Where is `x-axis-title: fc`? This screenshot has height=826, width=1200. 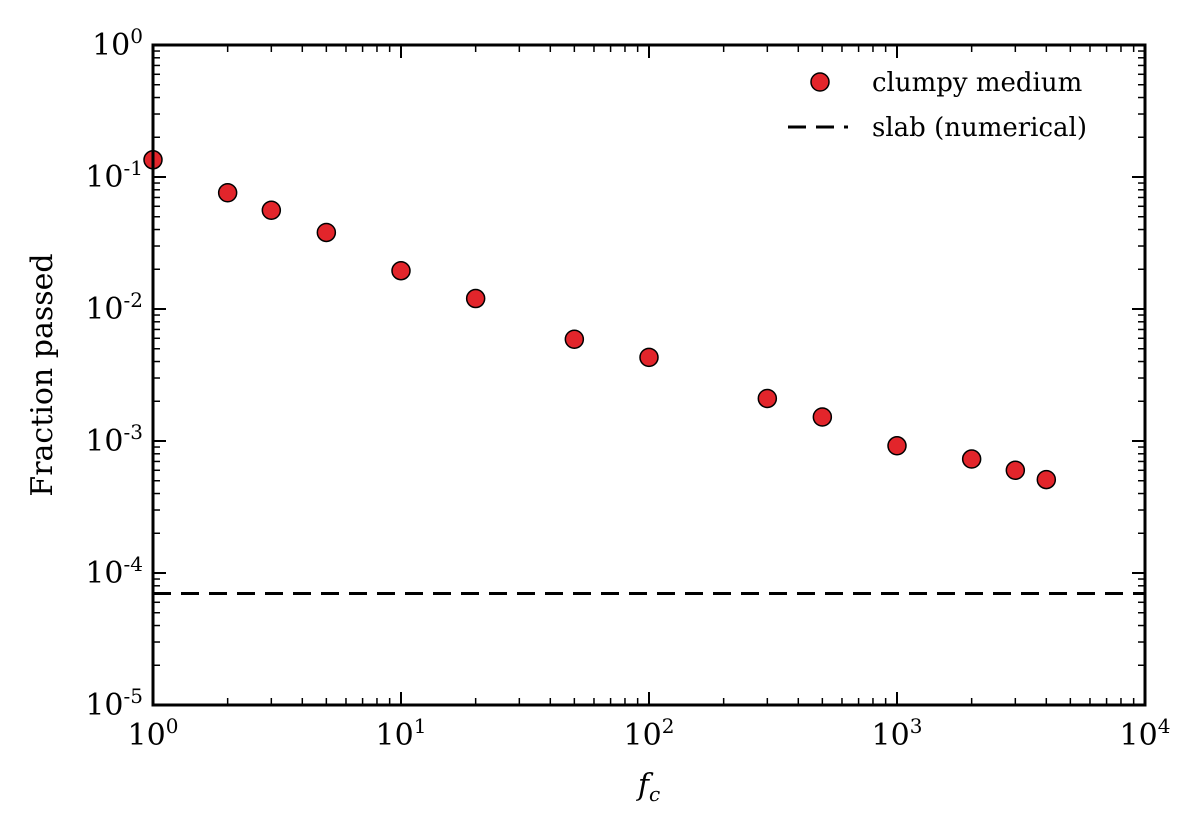 x-axis-title: fc is located at coordinates (648, 787).